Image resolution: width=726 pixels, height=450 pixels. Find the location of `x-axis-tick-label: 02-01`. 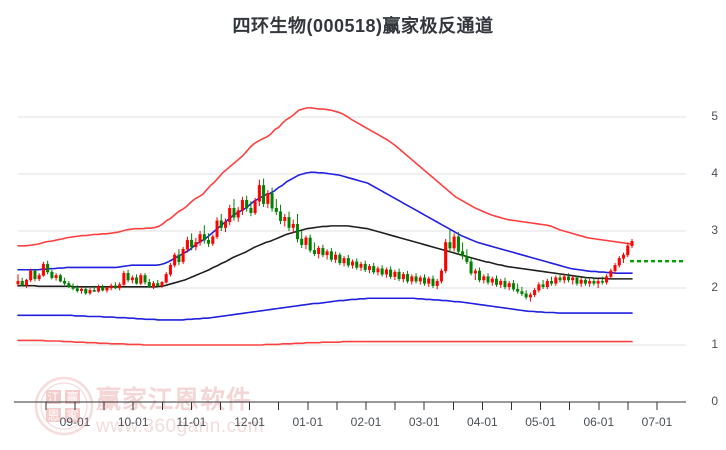

x-axis-tick-label: 02-01 is located at coordinates (366, 422).